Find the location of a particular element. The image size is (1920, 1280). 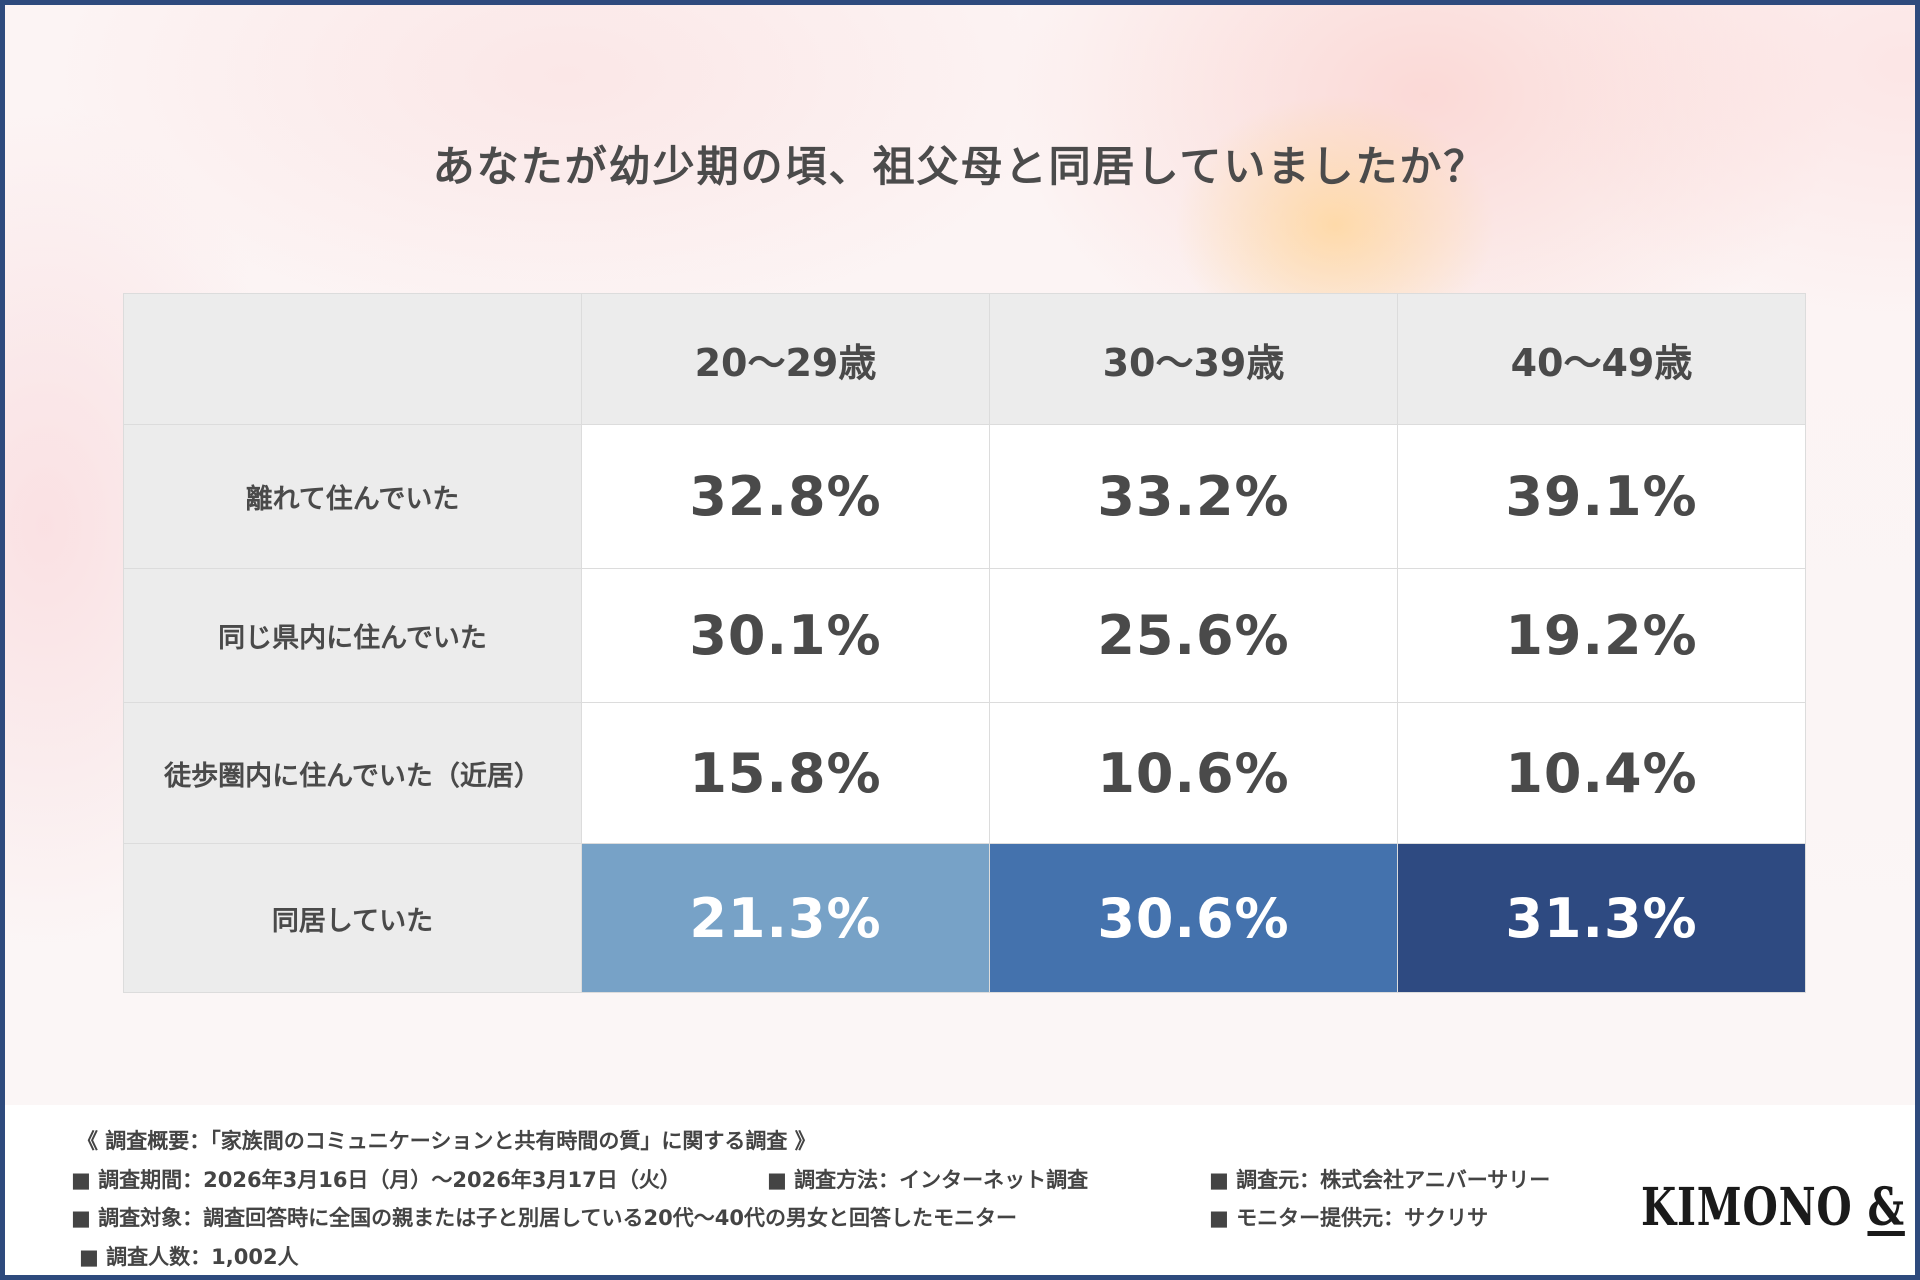

highlight-cell: 31.3% is located at coordinates (1601, 918).